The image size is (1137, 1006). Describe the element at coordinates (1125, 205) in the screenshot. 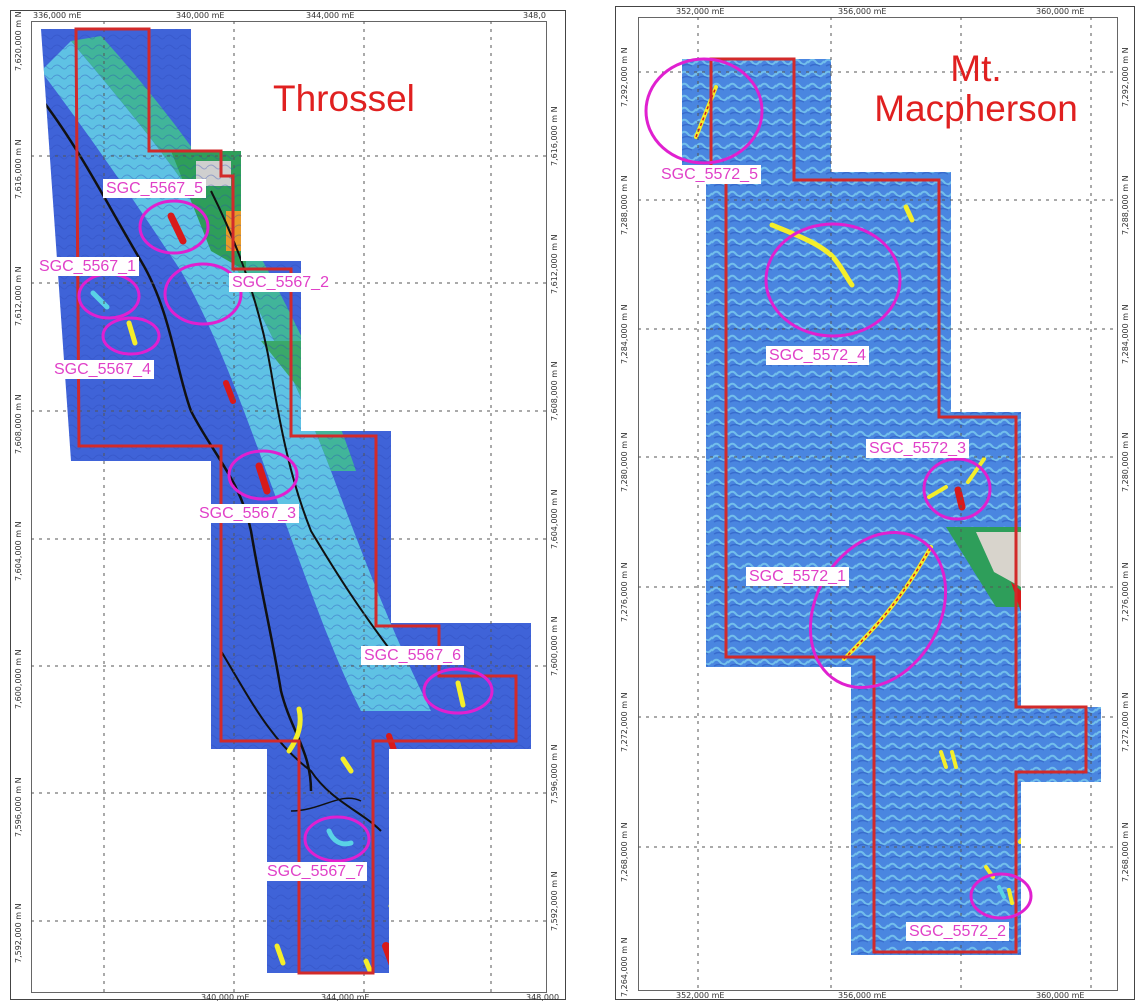

I see `y-tick-right: 7,288,000 m N` at that location.